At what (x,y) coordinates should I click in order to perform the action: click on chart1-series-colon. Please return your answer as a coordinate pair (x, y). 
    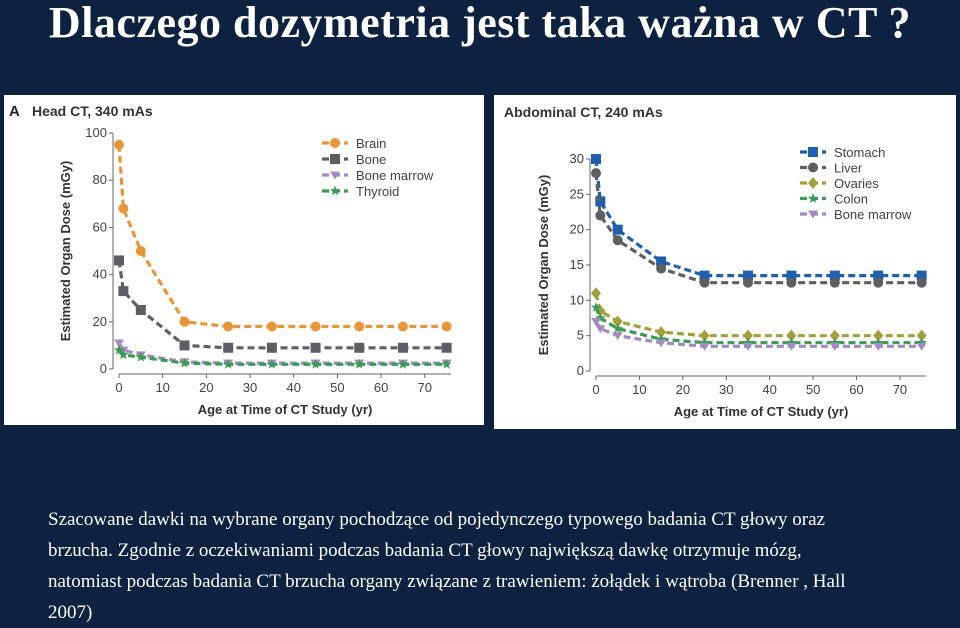
    Looking at the image, I should click on (758, 324).